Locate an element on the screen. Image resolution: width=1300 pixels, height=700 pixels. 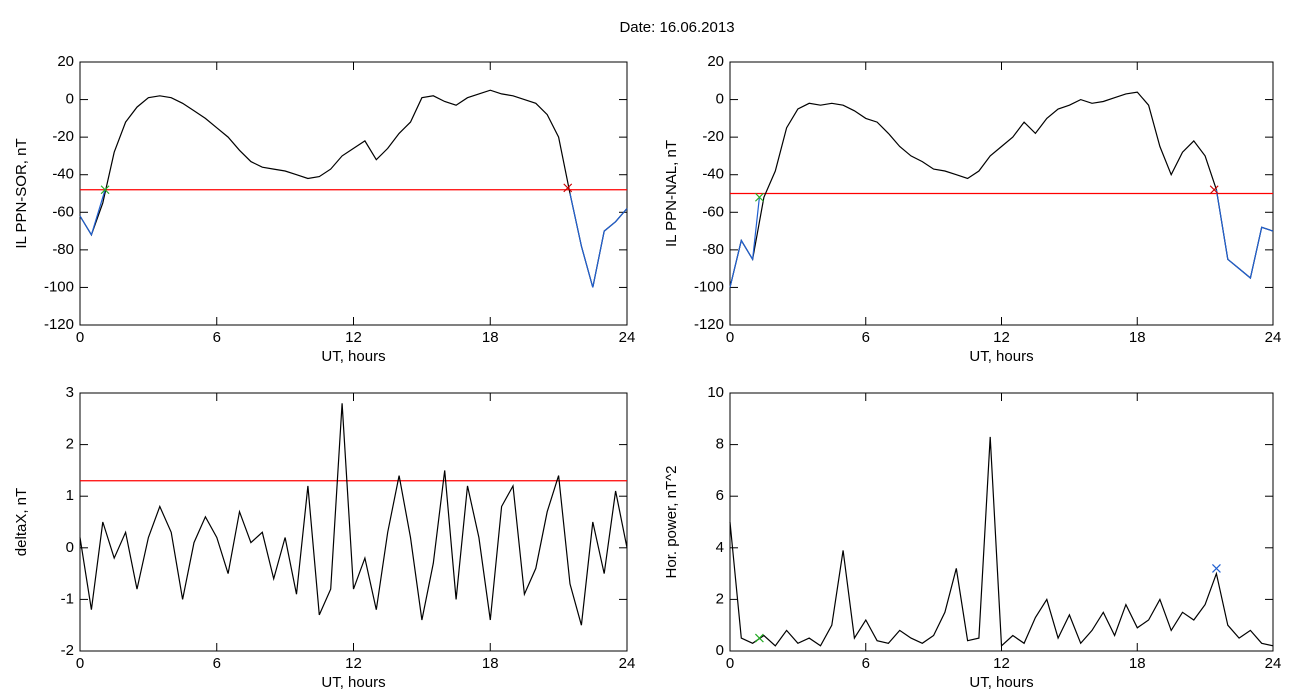
y-axis-label: Hor. power, nT^2 is located at coordinates (671, 522).